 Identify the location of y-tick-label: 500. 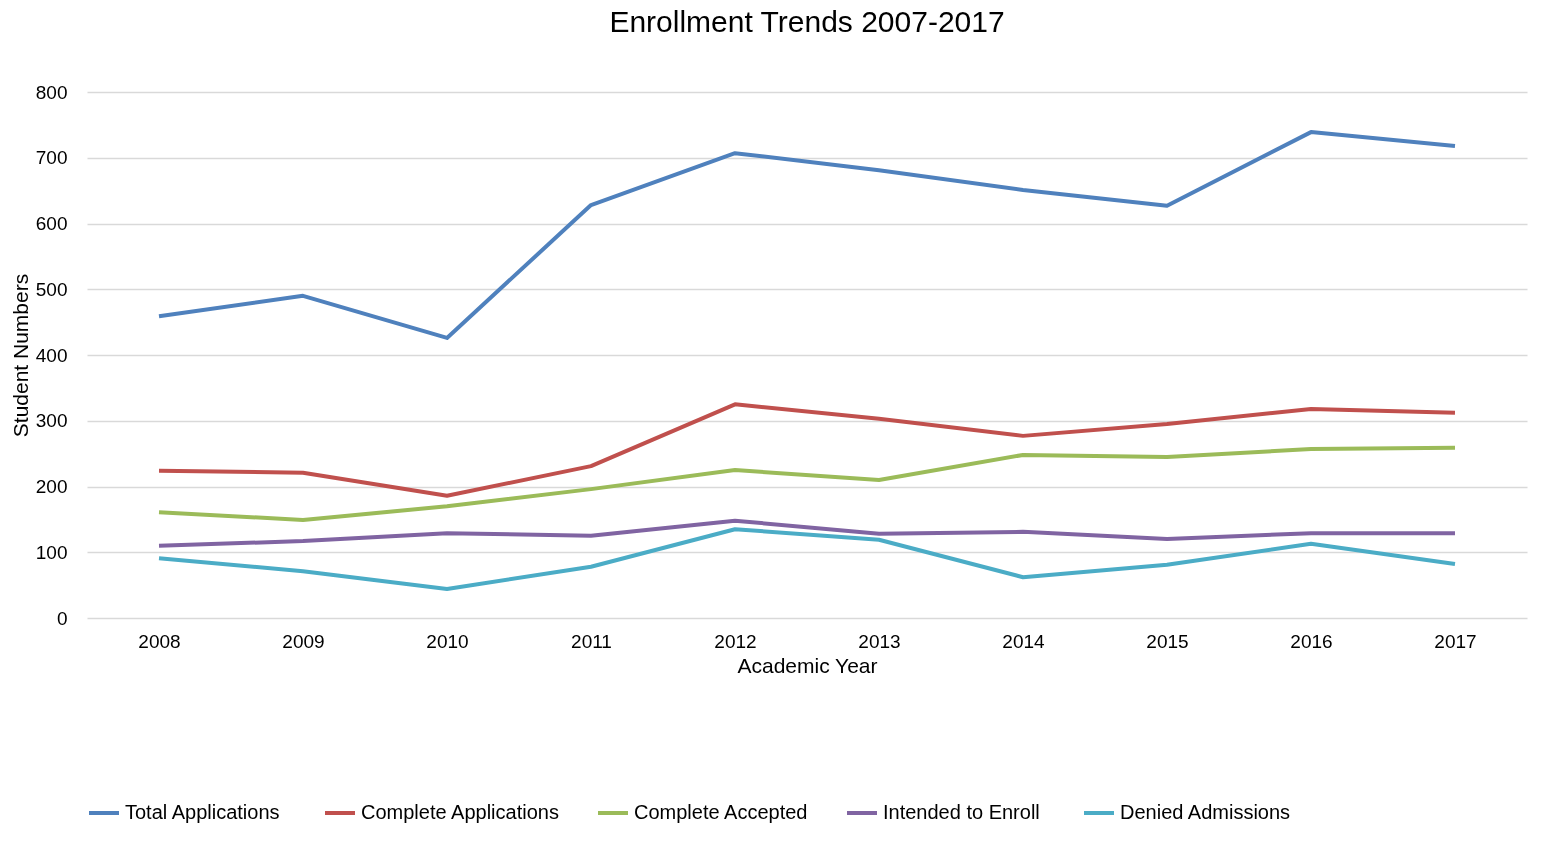
(51, 289).